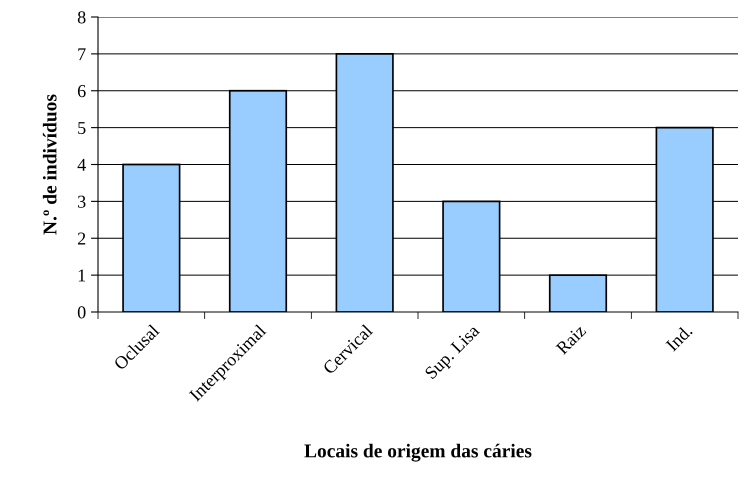 The width and height of the screenshot is (746, 497). I want to click on x-tick-label: Raiz, so click(571, 340).